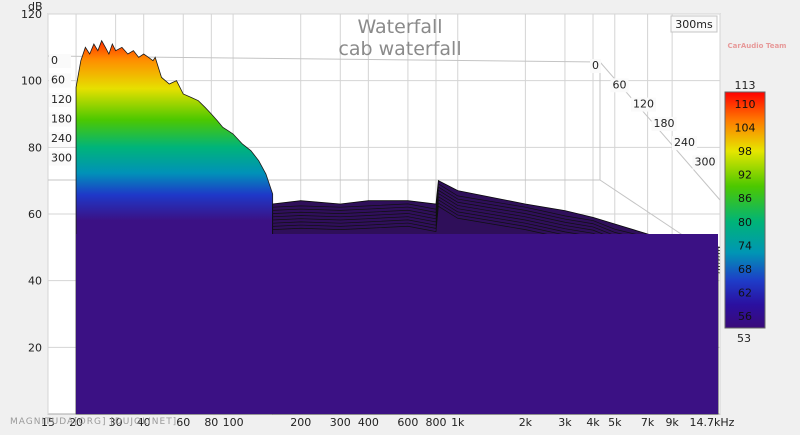 The width and height of the screenshot is (800, 435). Describe the element at coordinates (757, 46) in the screenshot. I see `watermark-sub: CarAudio Team` at that location.